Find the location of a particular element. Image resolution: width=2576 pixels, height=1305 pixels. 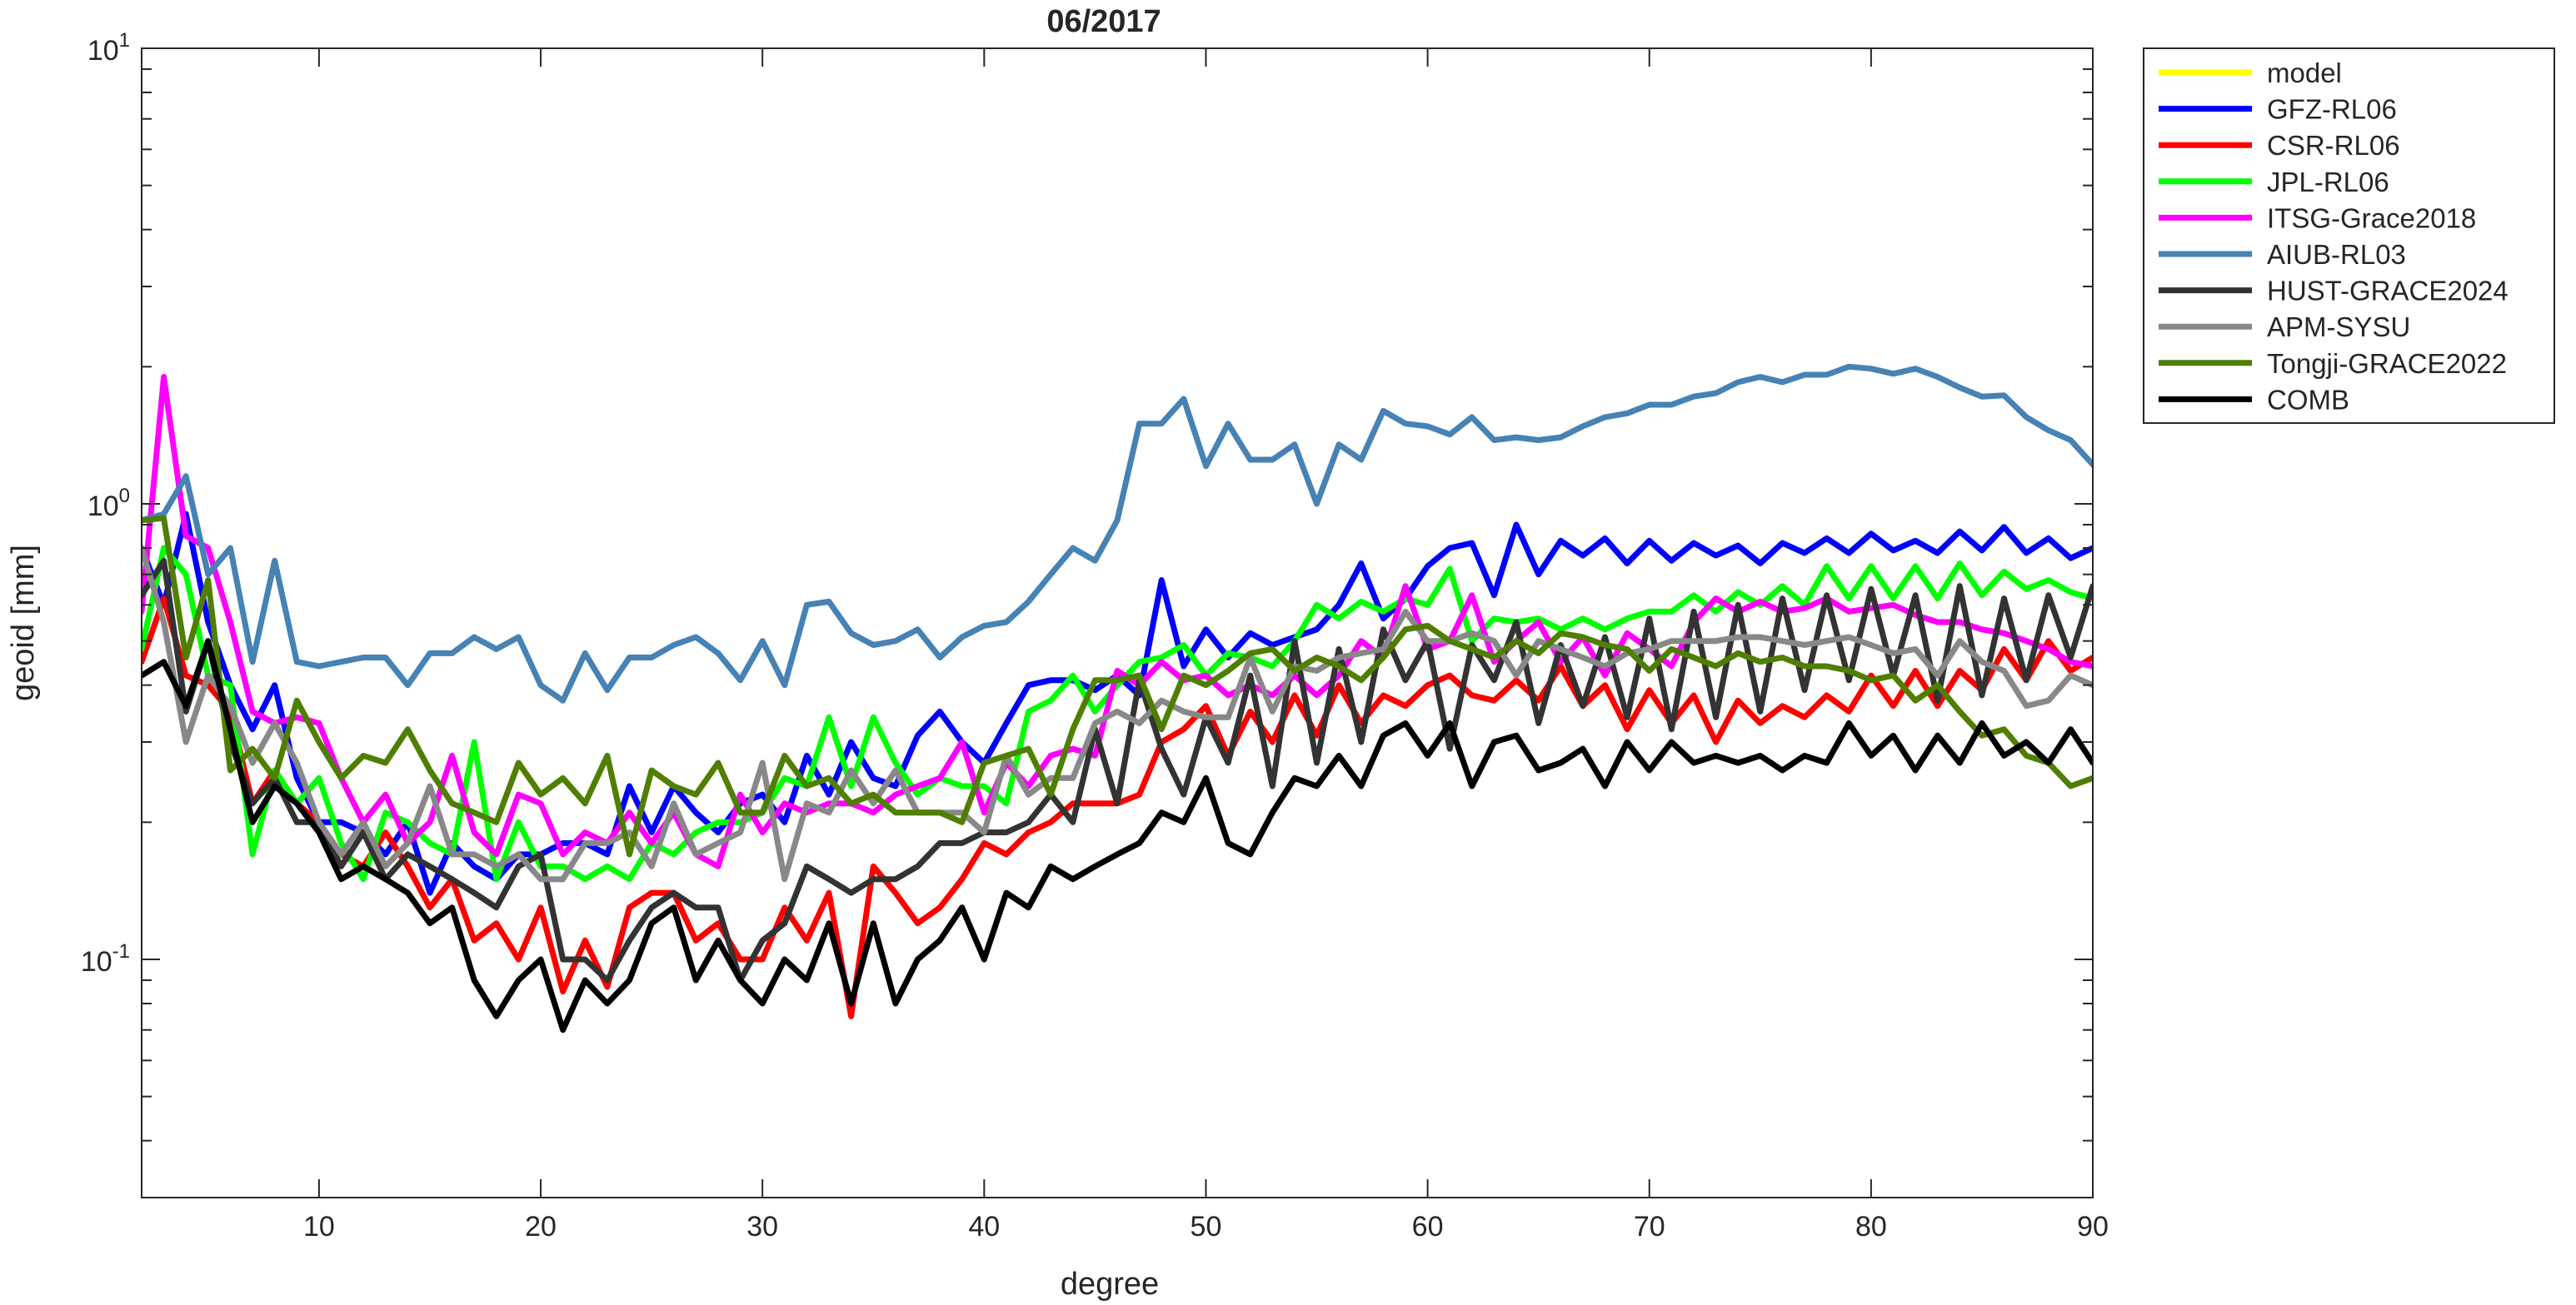

x-tick-label: 50 is located at coordinates (1206, 1227).